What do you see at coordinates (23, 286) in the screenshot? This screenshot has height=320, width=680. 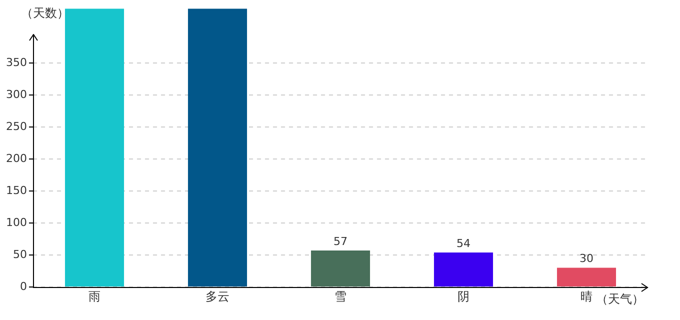 I see `y-tick-label: 0` at bounding box center [23, 286].